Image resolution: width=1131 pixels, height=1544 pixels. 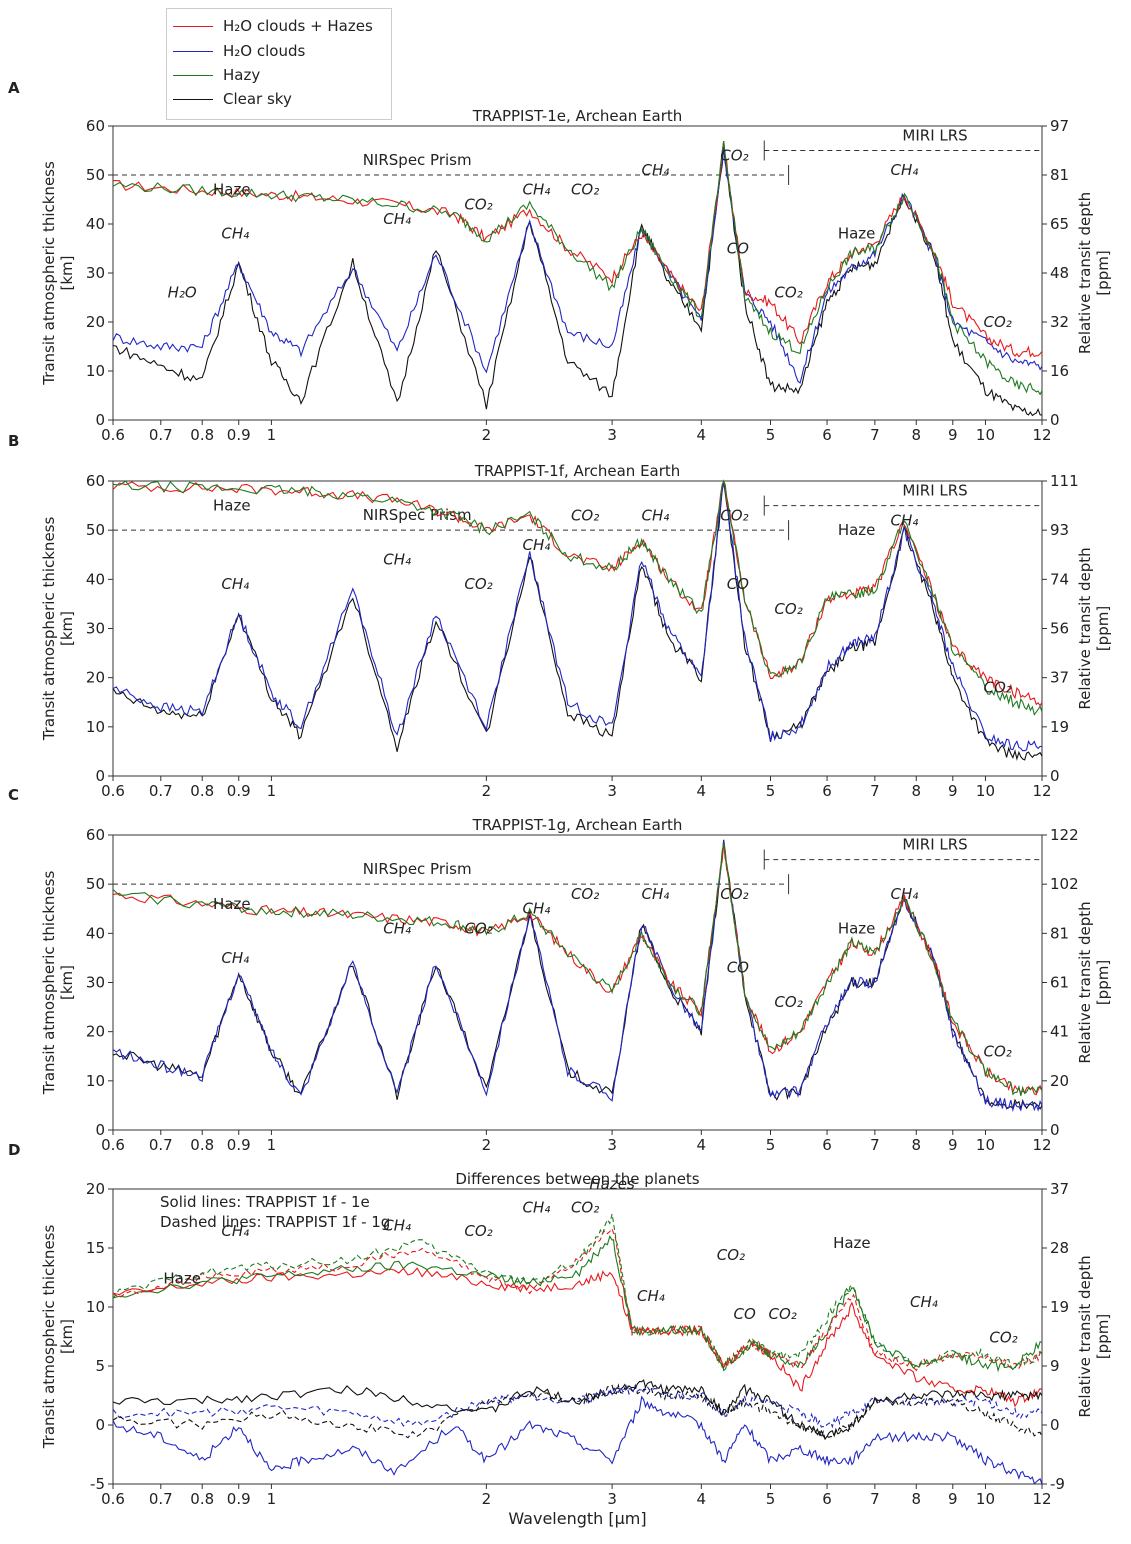 What do you see at coordinates (1059, 273) in the screenshot?
I see `y-tick-right-label: 48` at bounding box center [1059, 273].